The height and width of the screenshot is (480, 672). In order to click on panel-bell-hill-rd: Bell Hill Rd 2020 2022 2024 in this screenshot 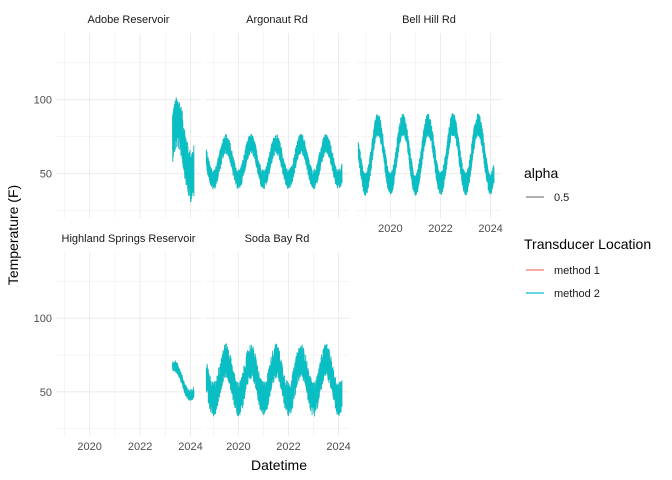, I will do `click(430, 124)`.